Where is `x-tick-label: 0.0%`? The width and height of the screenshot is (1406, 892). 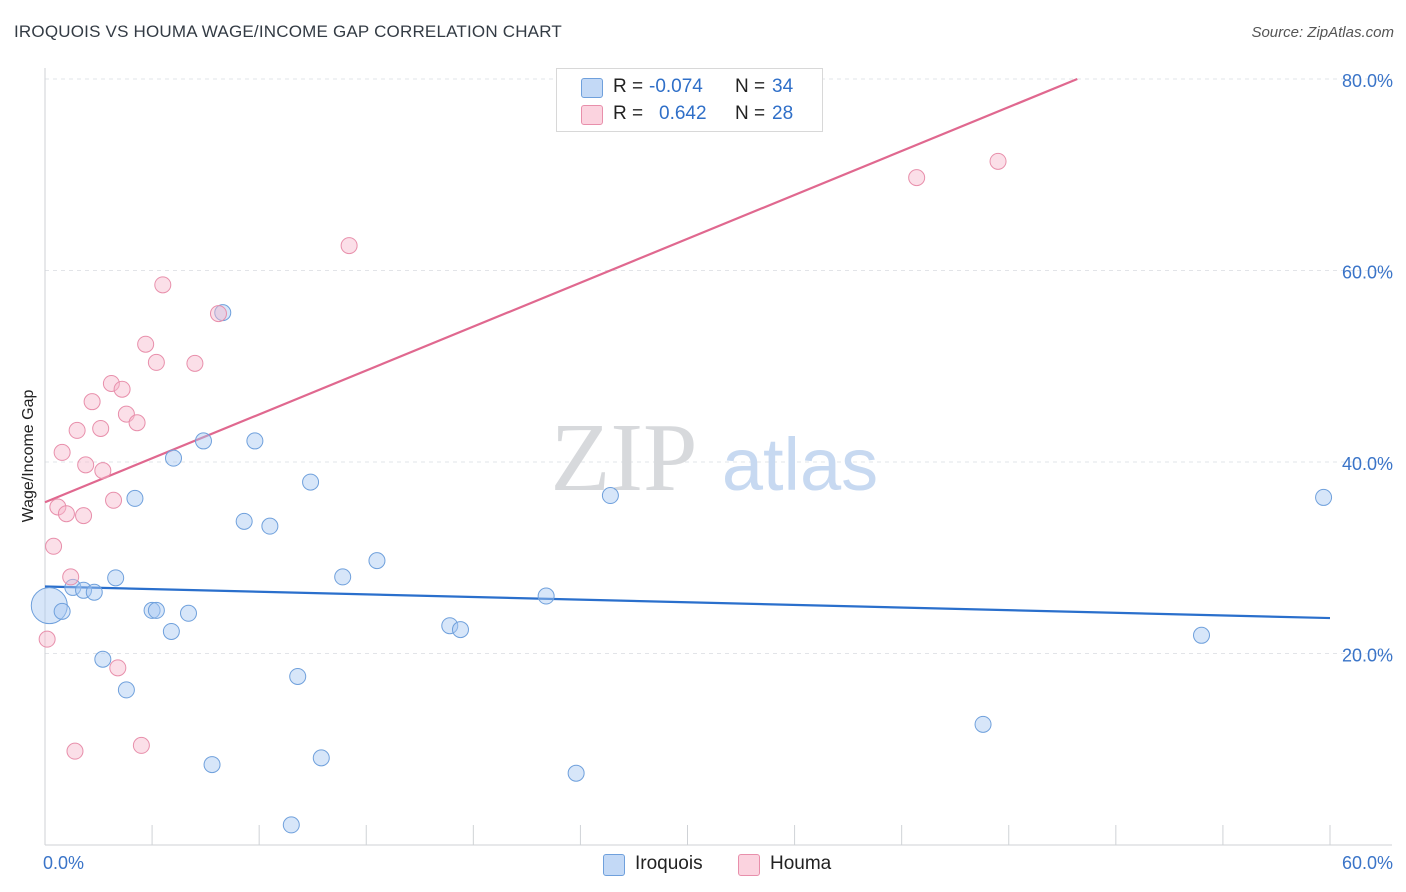
x-tick-label: 0.0% is located at coordinates (63, 863).